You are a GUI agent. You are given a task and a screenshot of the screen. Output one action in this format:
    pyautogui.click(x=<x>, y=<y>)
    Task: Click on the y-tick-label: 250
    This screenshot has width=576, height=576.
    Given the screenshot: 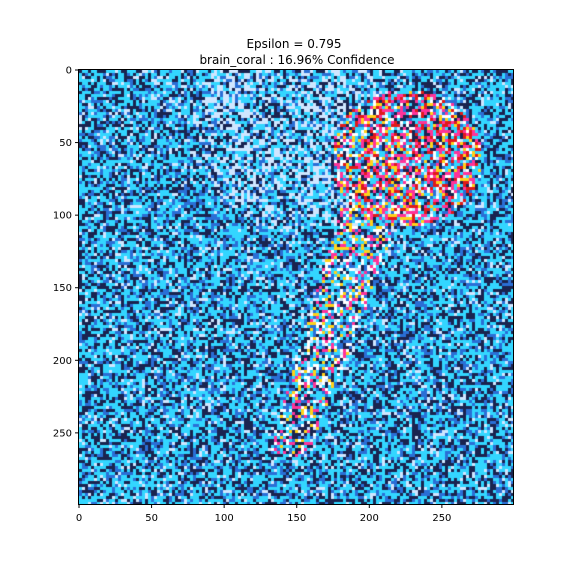 What is the action you would take?
    pyautogui.click(x=62, y=433)
    